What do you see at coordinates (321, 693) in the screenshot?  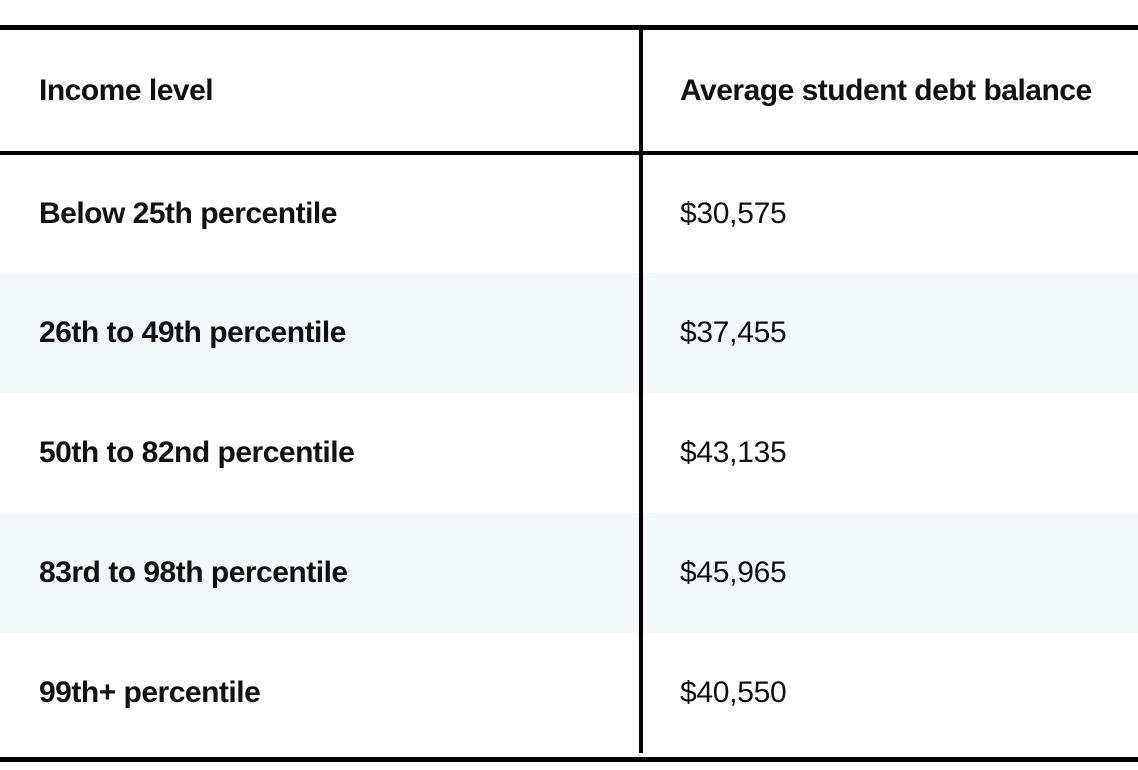 I see `income-level-cell: 99th+ percentile` at bounding box center [321, 693].